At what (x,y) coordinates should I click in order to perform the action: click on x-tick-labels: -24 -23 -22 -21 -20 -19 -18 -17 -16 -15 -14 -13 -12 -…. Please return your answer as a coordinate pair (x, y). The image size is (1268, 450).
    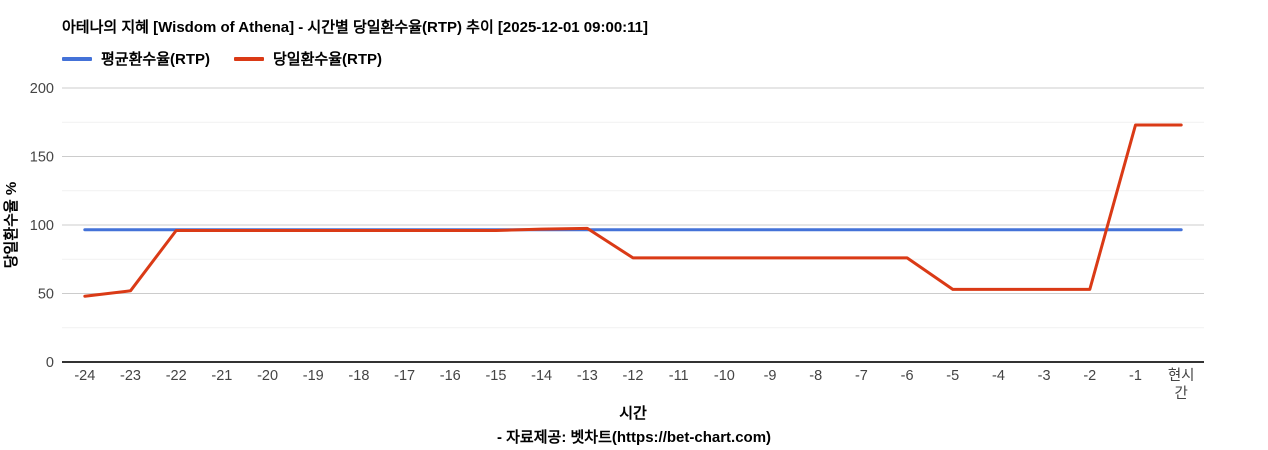
    Looking at the image, I should click on (634, 384).